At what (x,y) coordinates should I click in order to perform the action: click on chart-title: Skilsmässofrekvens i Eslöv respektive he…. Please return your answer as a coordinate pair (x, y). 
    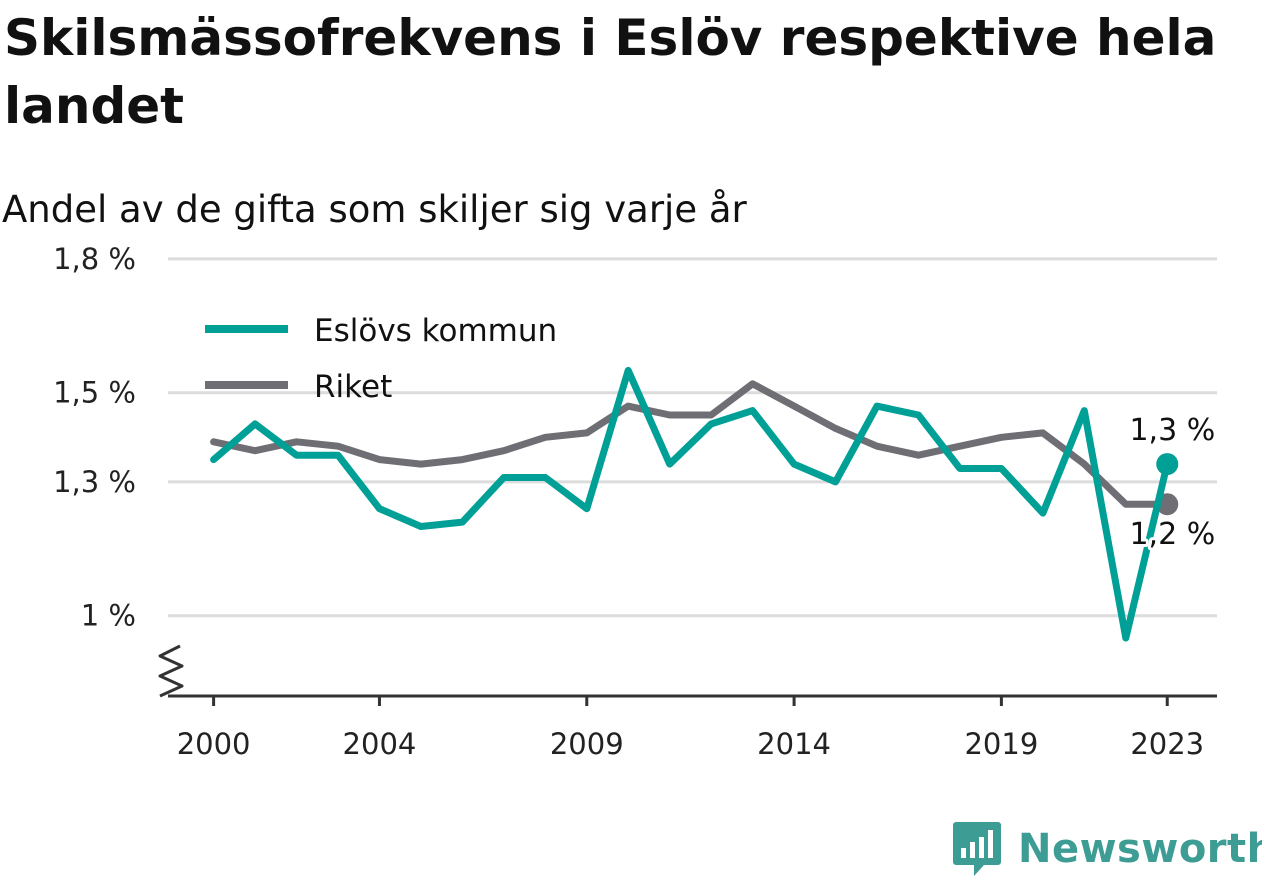
    Looking at the image, I should click on (610, 72).